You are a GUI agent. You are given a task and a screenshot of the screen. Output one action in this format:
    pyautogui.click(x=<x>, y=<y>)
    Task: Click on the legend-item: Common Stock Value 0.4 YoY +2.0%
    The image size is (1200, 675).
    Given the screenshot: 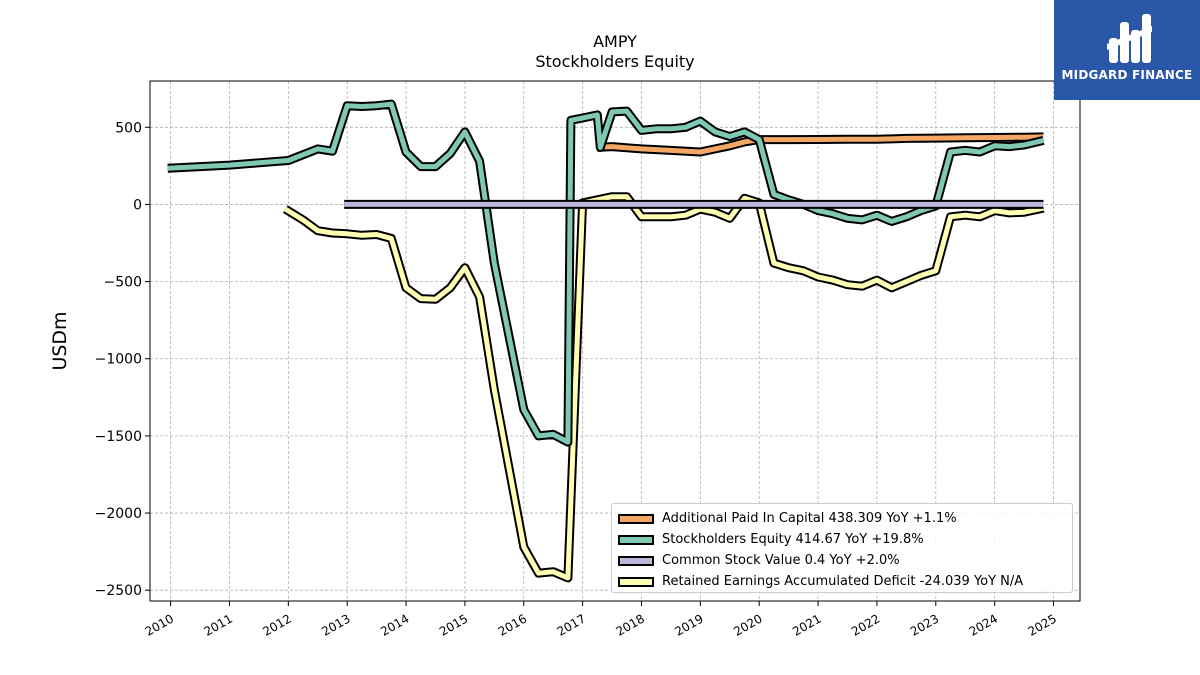 What is the action you would take?
    pyautogui.click(x=842, y=560)
    